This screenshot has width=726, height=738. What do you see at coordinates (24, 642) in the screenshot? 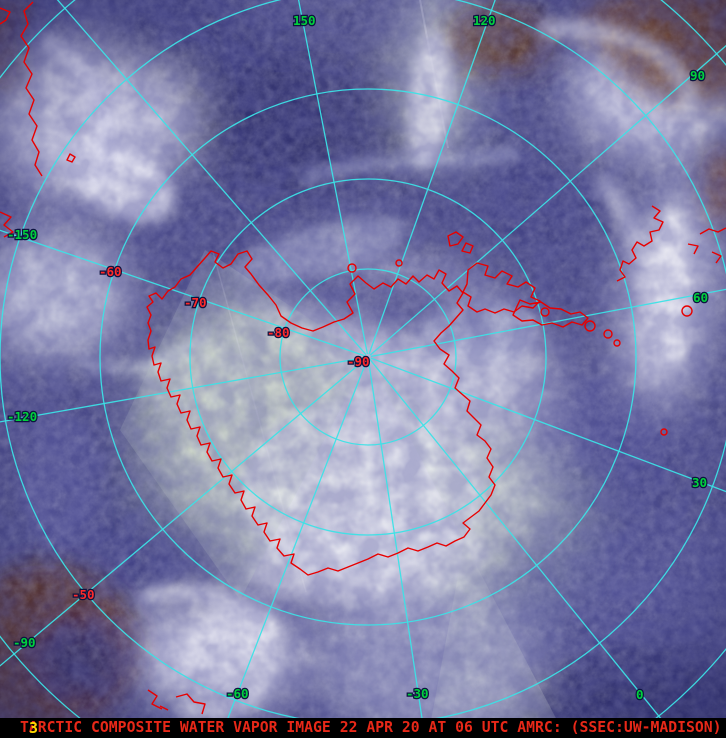
I see `longitude-label: -90` at bounding box center [24, 642].